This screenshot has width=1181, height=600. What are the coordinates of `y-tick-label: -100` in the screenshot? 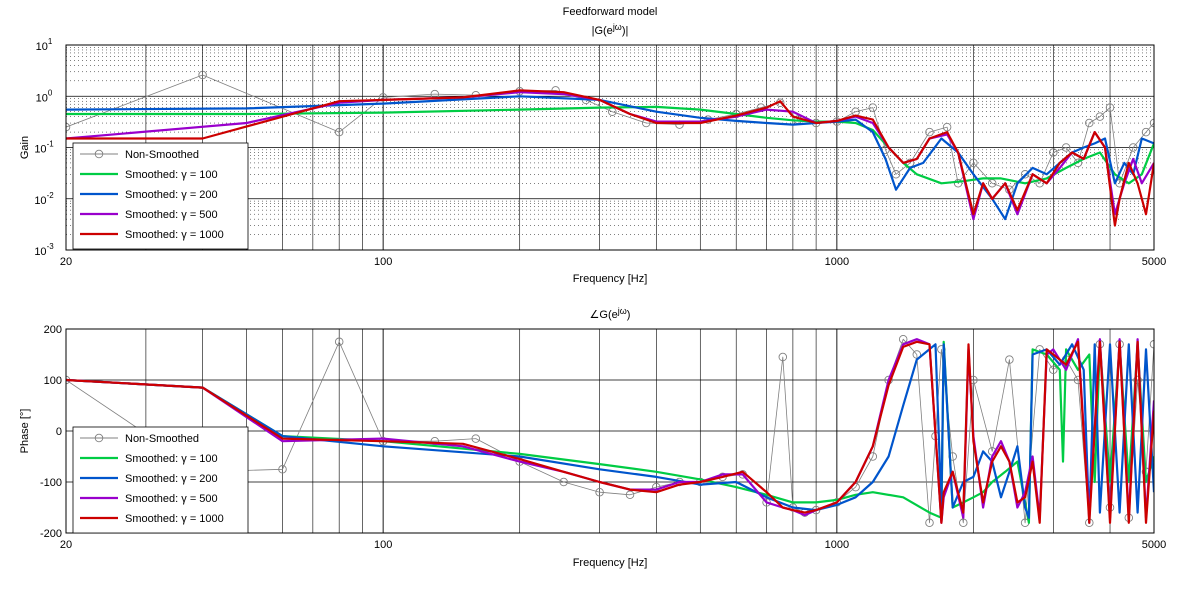 It's located at (51, 483).